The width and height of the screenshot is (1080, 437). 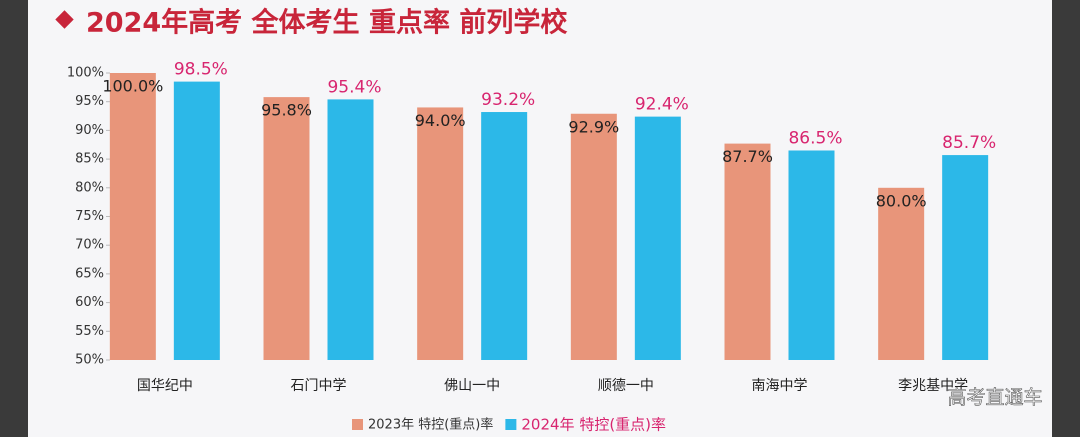 What do you see at coordinates (89, 302) in the screenshot?
I see `y-tick-label: 60%` at bounding box center [89, 302].